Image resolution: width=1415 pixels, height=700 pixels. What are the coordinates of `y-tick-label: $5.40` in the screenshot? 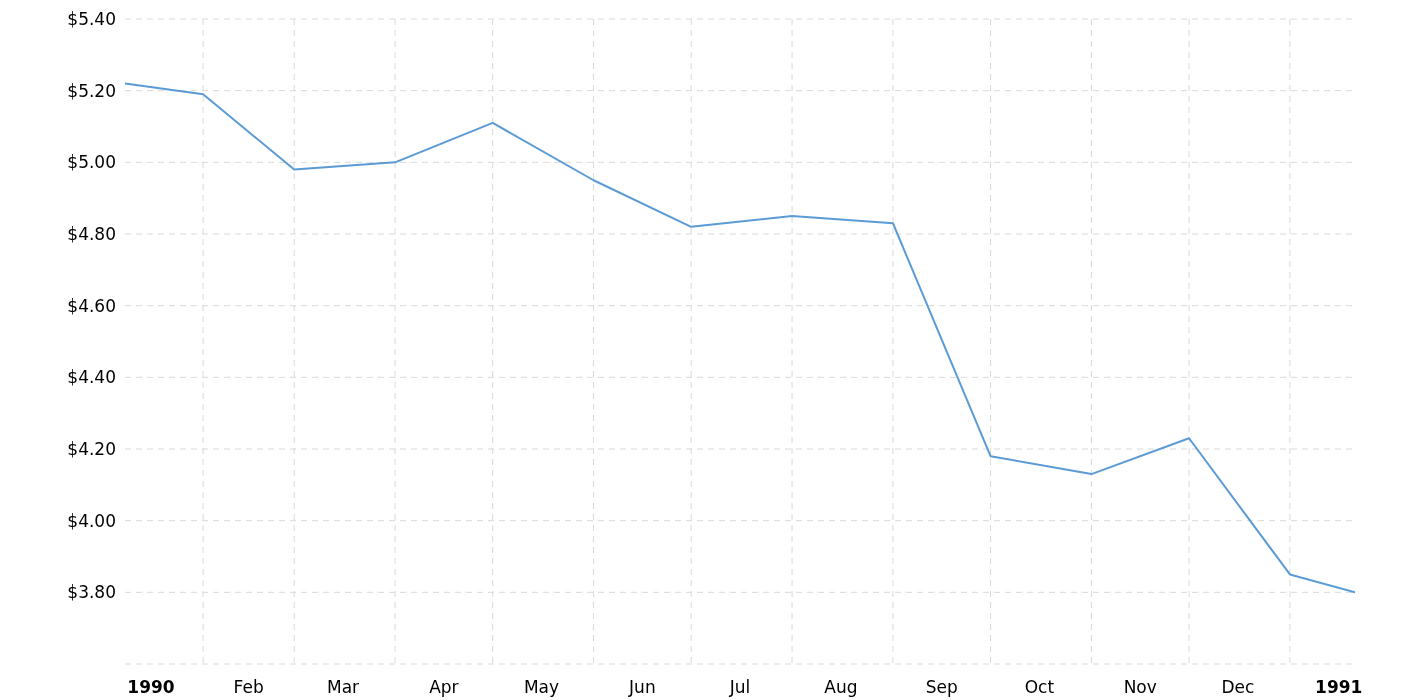 It's located at (91, 19).